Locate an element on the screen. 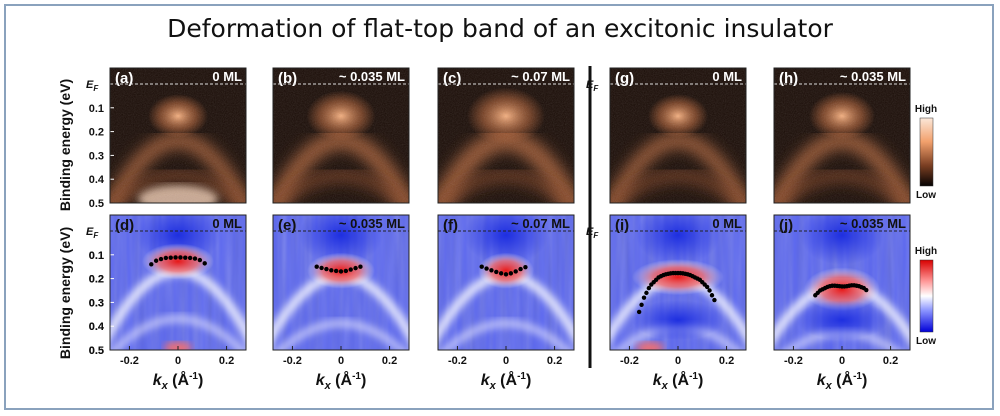 The height and width of the screenshot is (416, 1000). y-axis-label-top: Binding energy (eV) is located at coordinates (65, 145).